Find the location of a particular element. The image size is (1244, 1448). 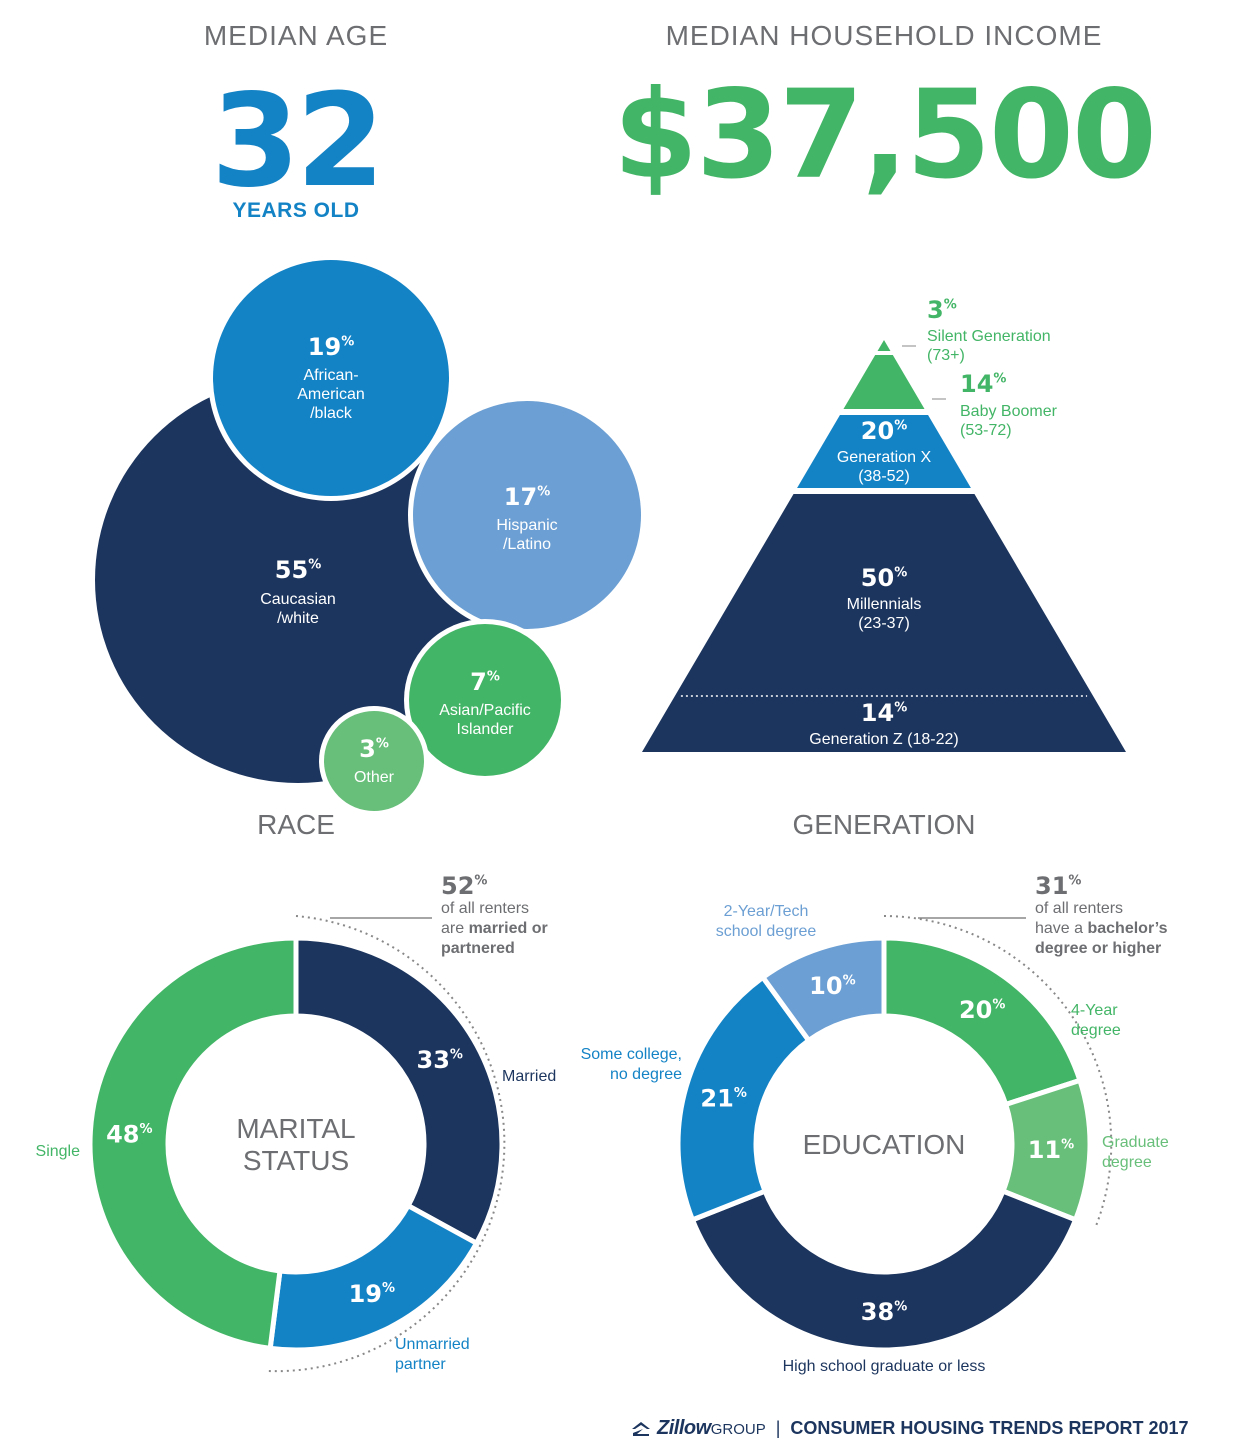

generation-silent-label: Silent Generation is located at coordinates (989, 336).